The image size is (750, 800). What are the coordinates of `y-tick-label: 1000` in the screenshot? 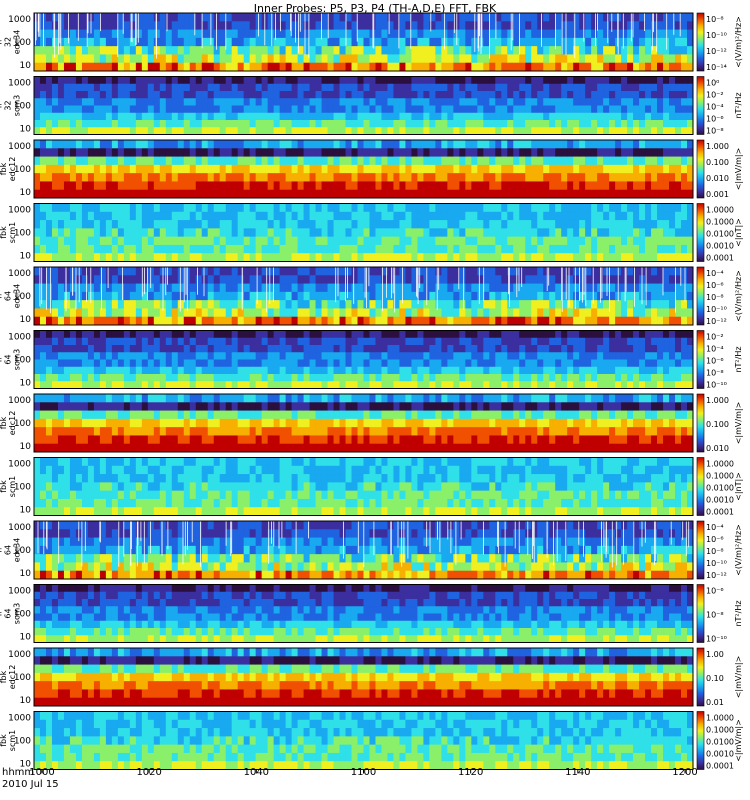 It's located at (19, 211).